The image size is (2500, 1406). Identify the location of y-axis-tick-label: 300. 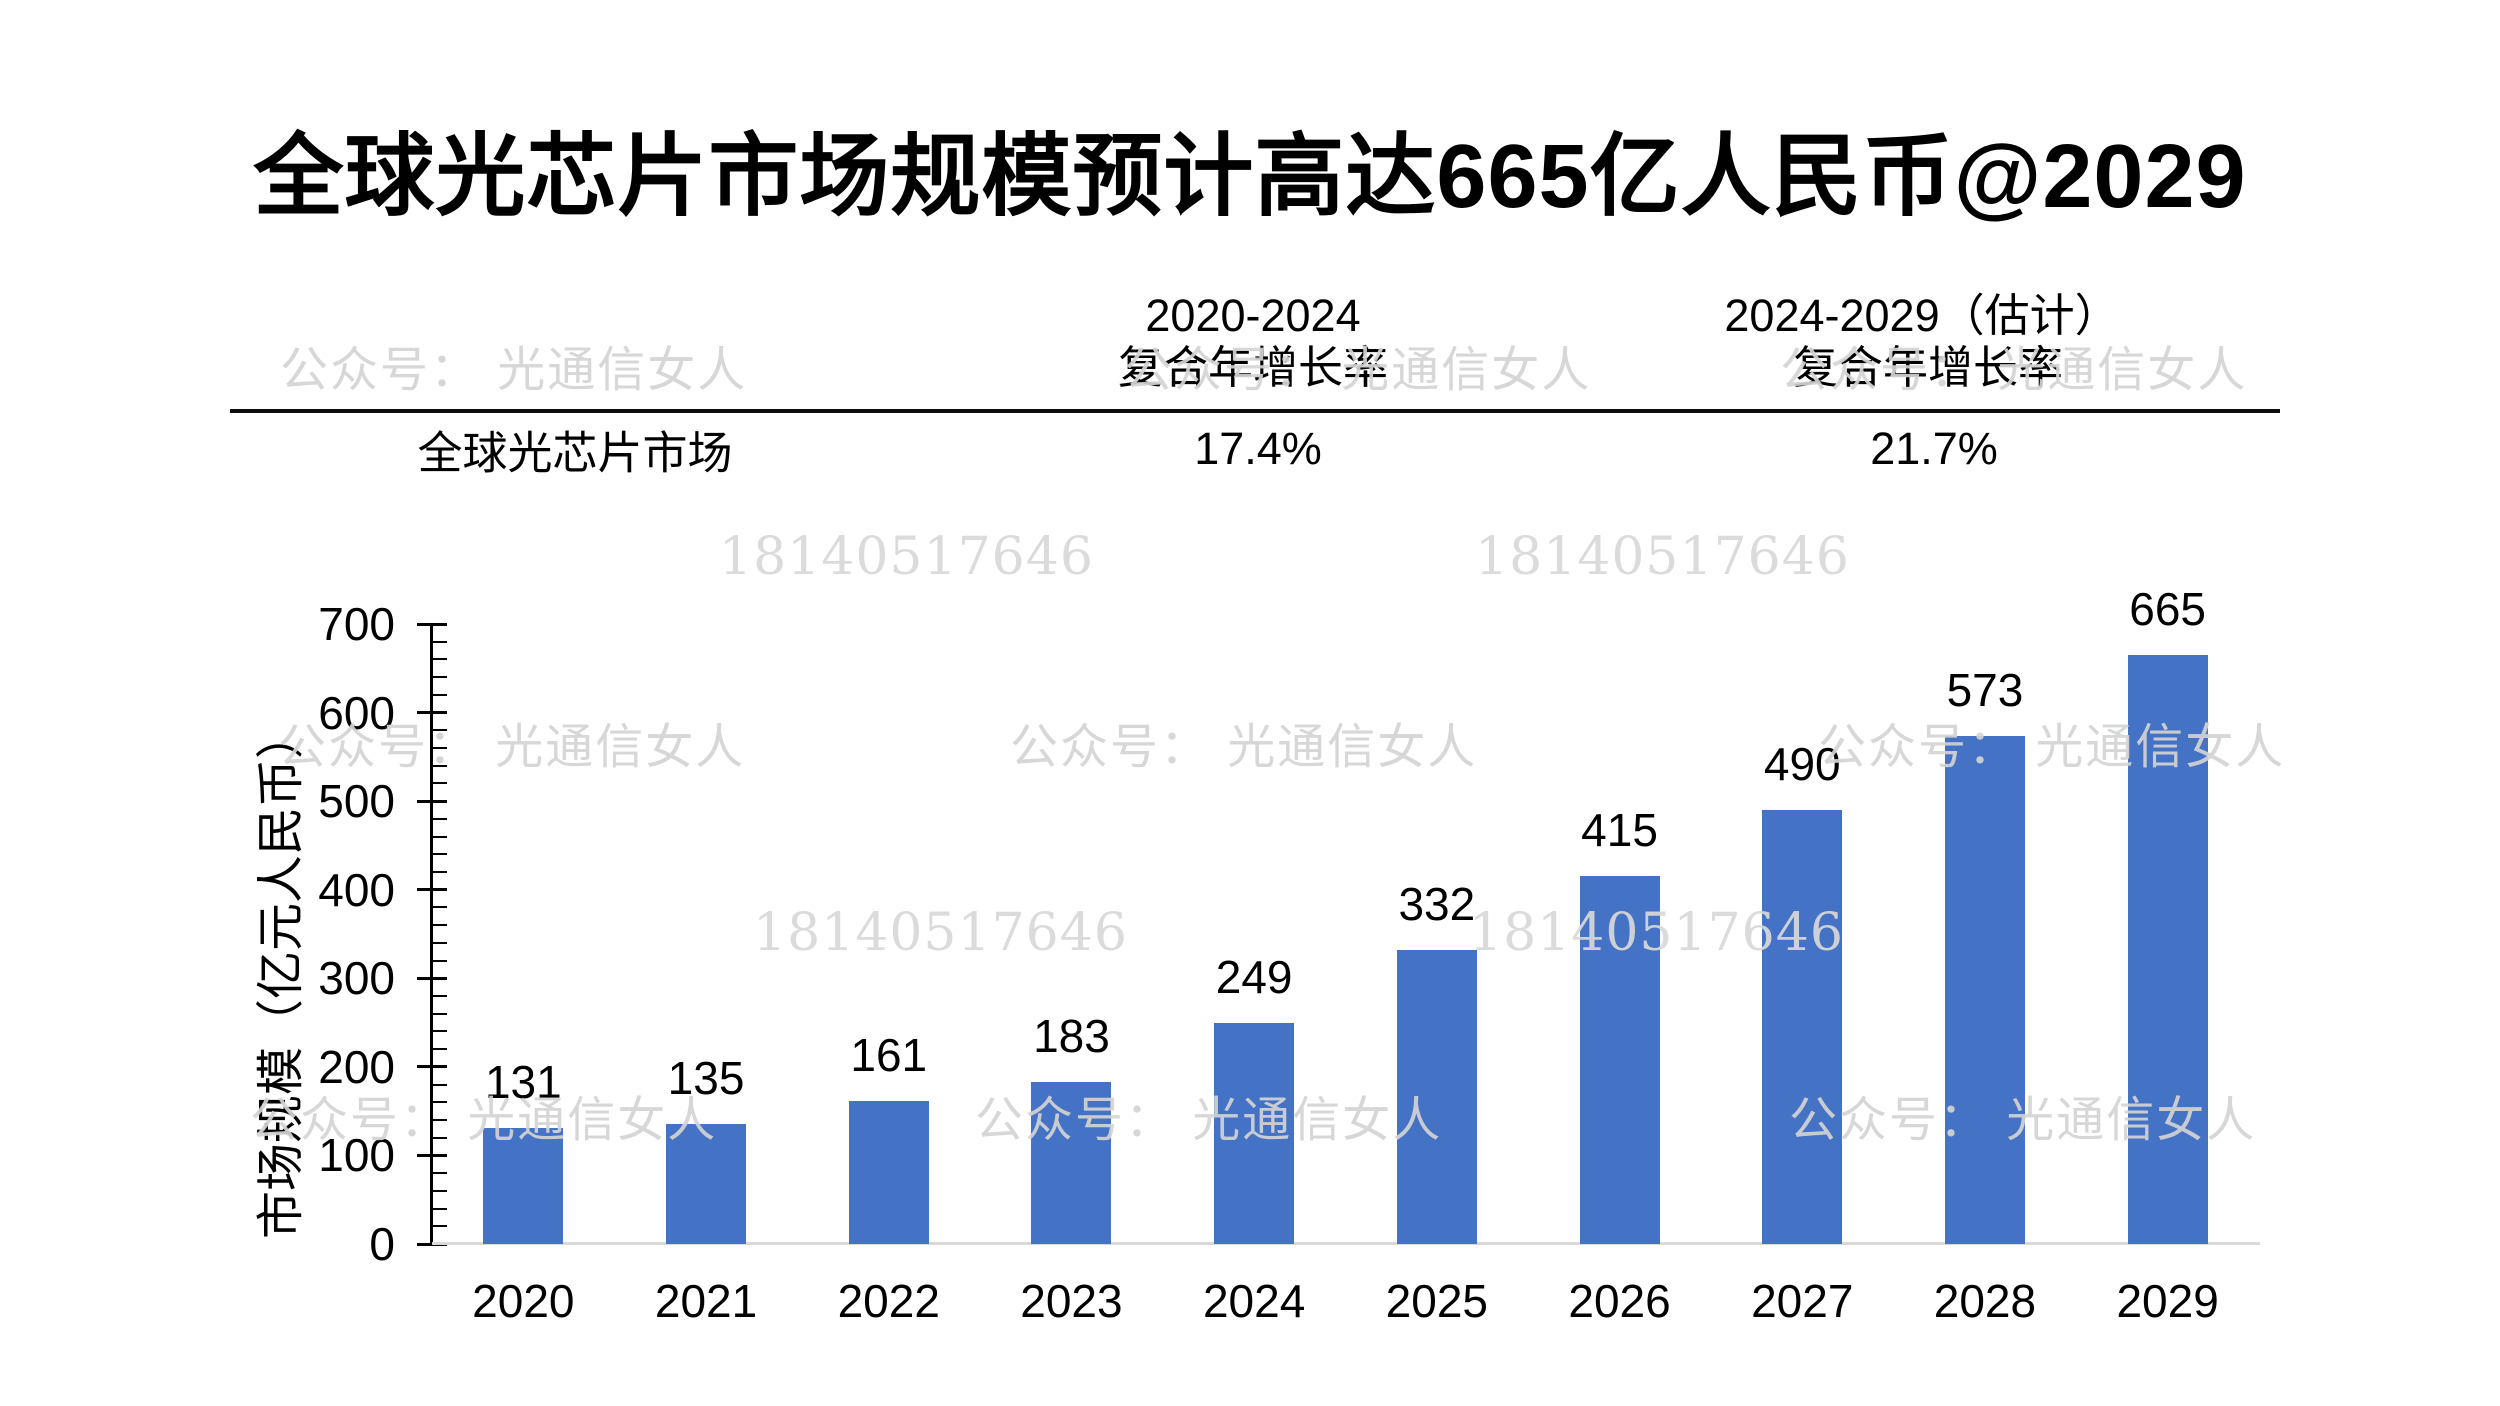
(356, 978).